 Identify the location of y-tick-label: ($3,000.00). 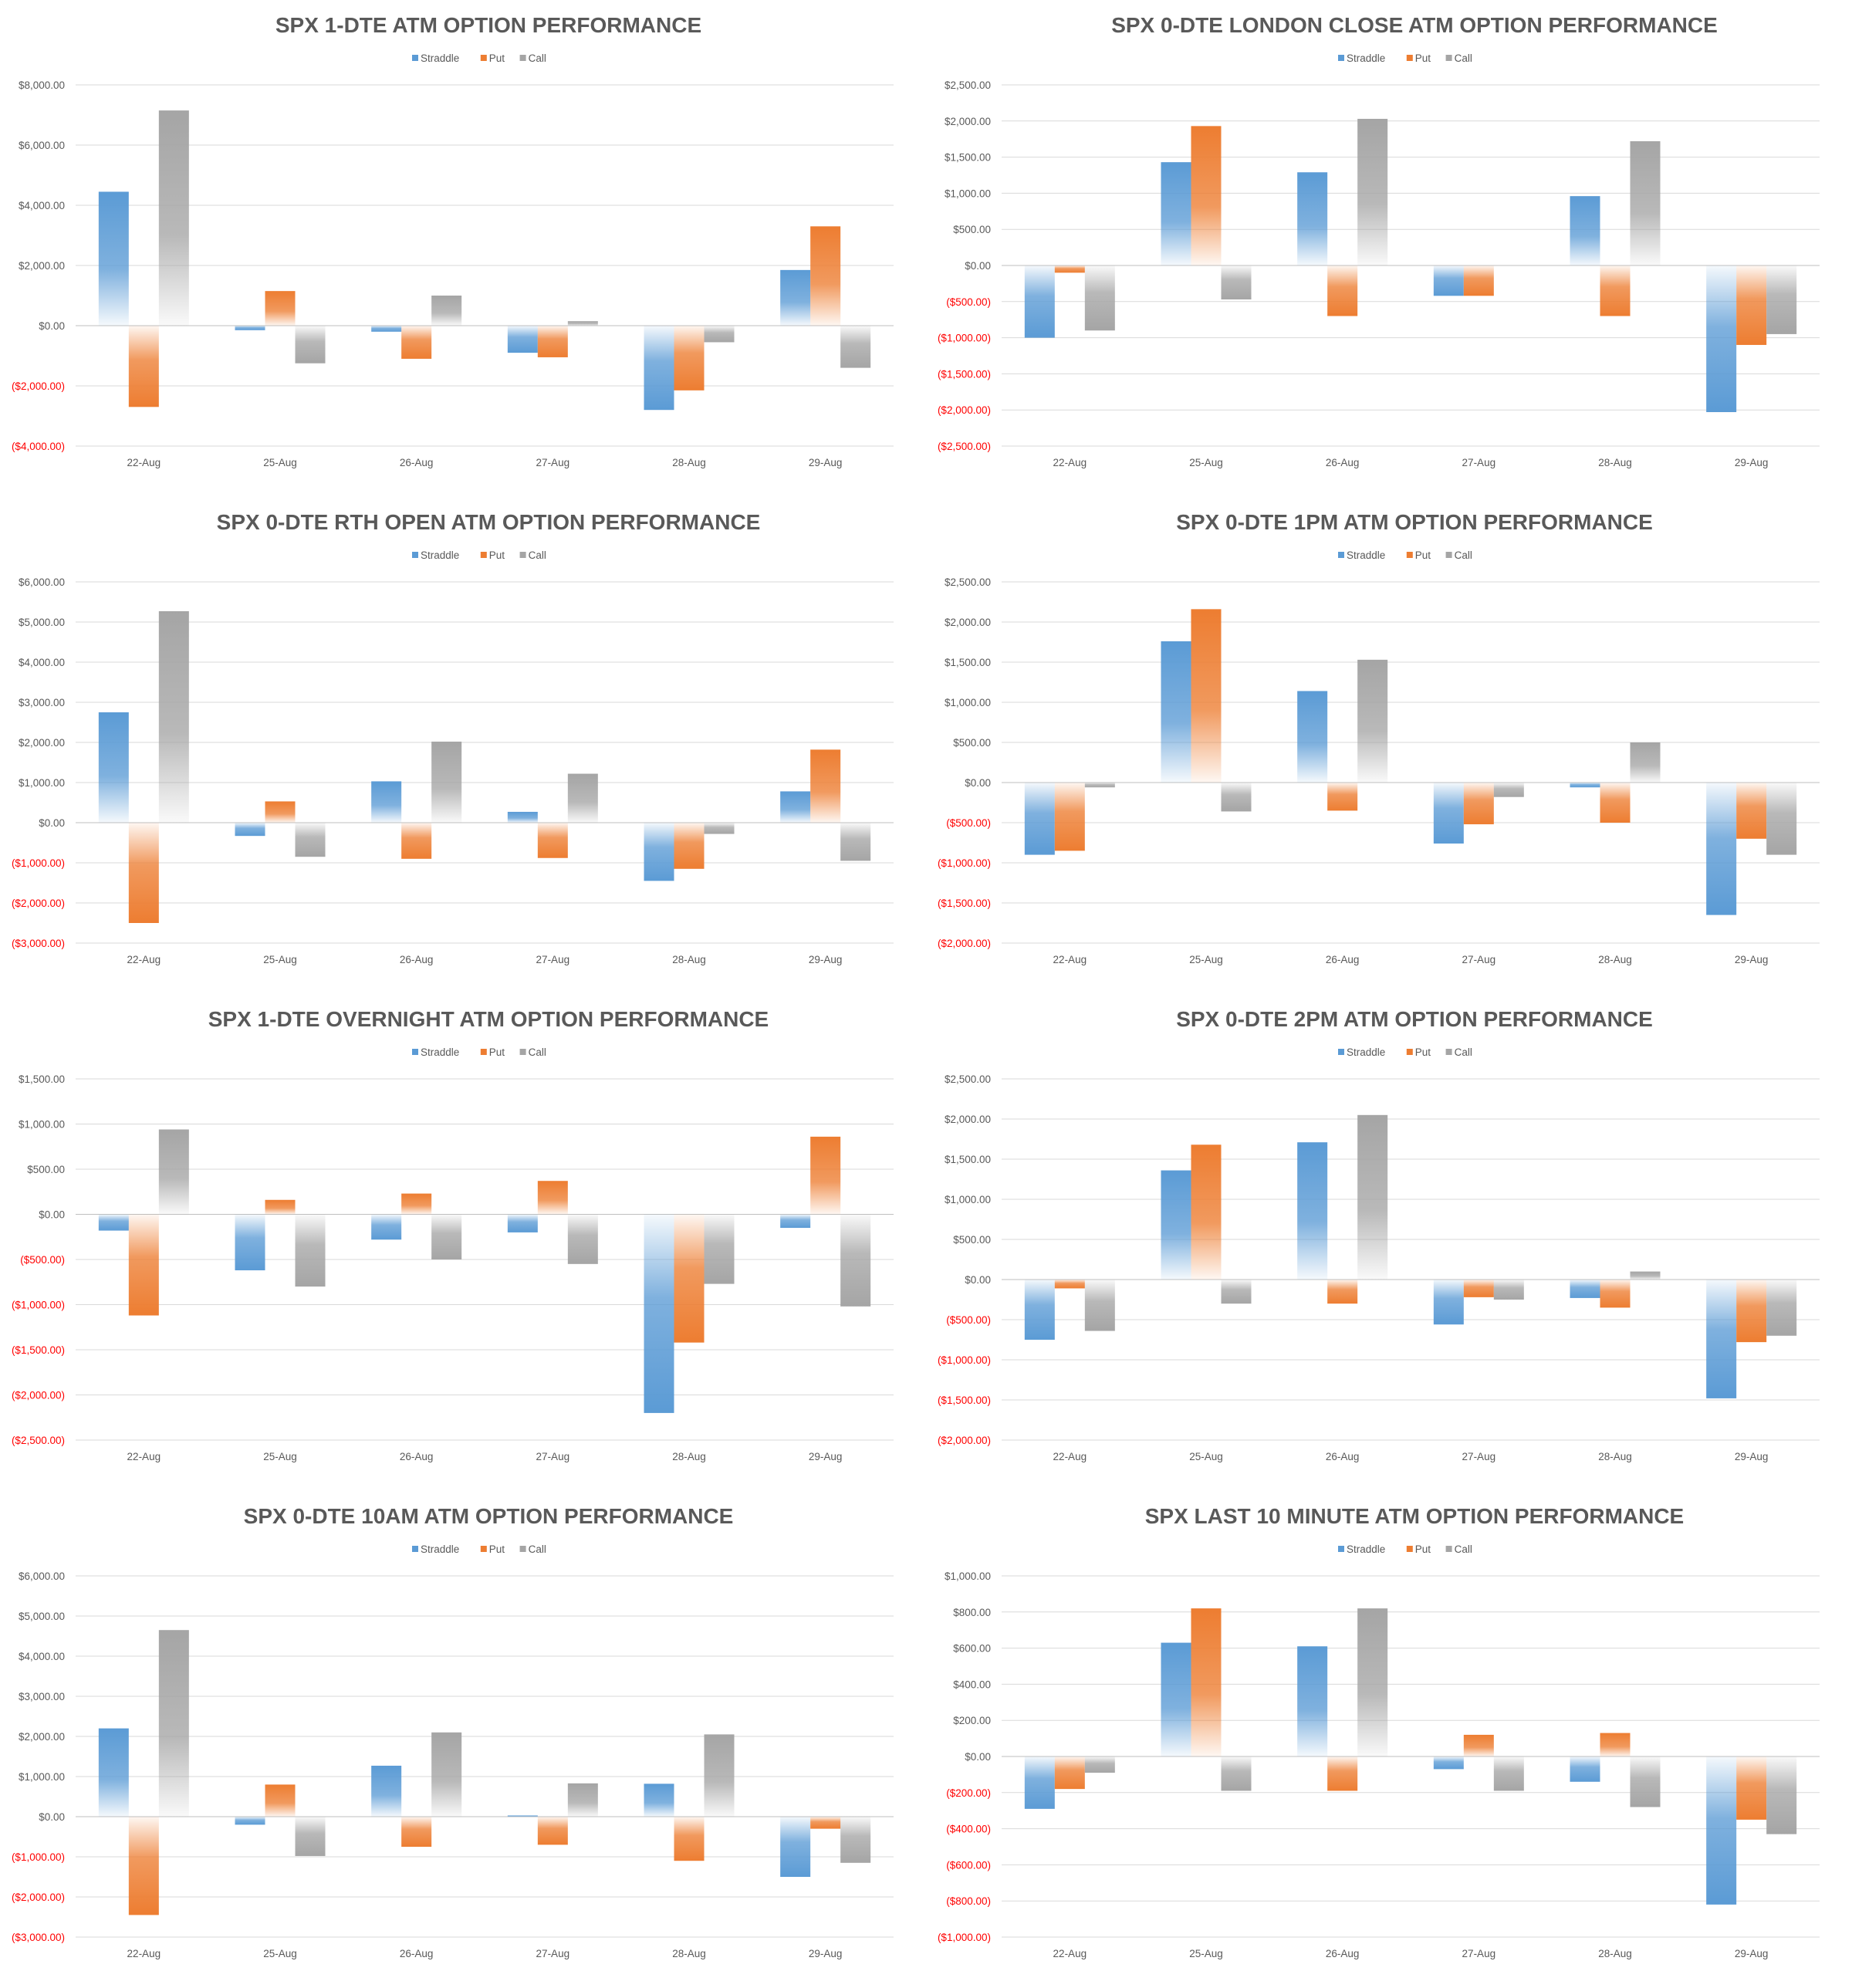
(38, 943).